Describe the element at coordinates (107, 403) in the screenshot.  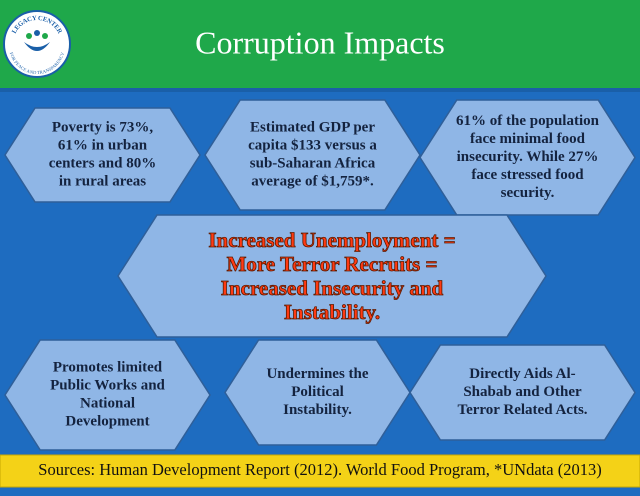
I see `node-text: National` at that location.